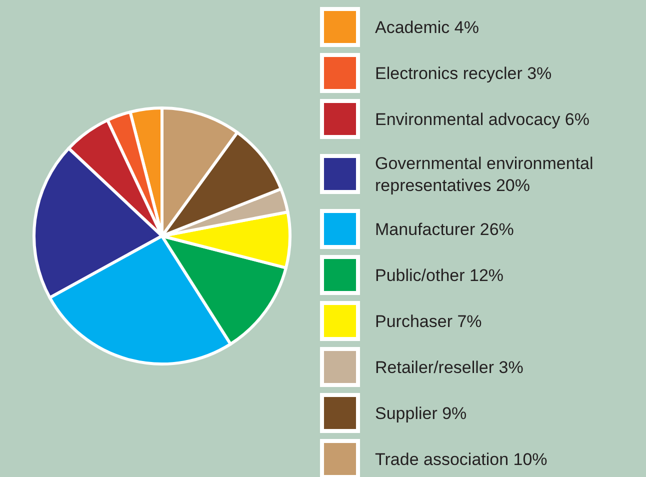 This screenshot has width=646, height=477. Describe the element at coordinates (482, 119) in the screenshot. I see `legend-label: Environmental advocacy 6%` at that location.